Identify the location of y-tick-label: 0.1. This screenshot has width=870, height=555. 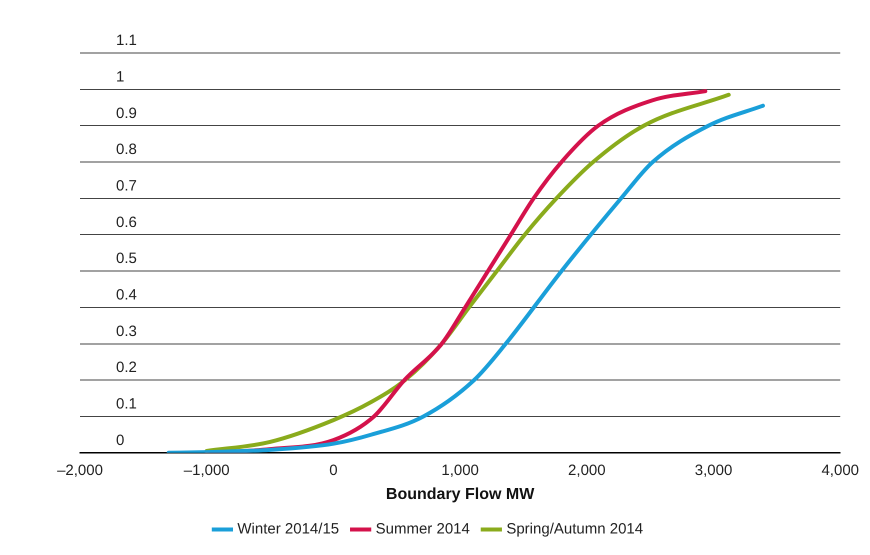
(126, 404).